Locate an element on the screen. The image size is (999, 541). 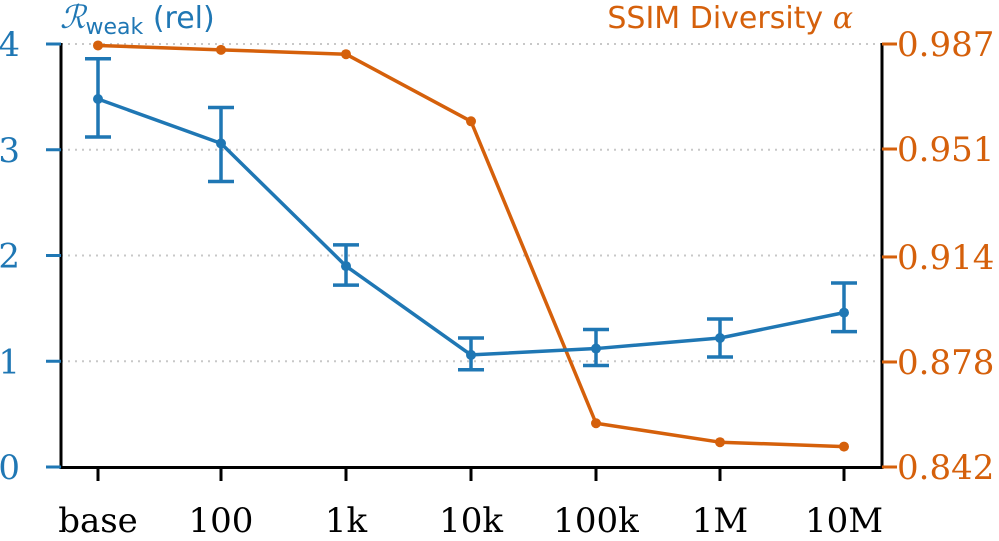
right-axis-title: SSIM Diversity α is located at coordinates (730, 18).